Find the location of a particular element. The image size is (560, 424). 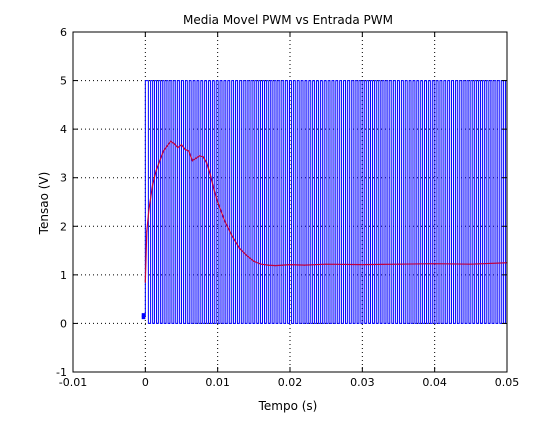

x-tick-label: 0.02 is located at coordinates (290, 382).